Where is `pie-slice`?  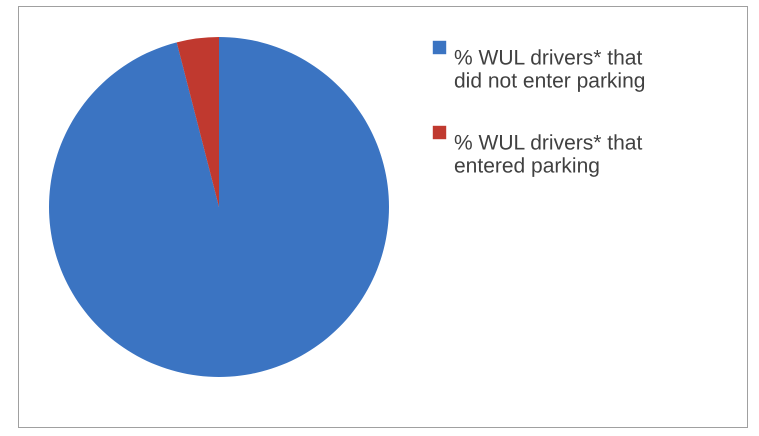 pie-slice is located at coordinates (197, 122).